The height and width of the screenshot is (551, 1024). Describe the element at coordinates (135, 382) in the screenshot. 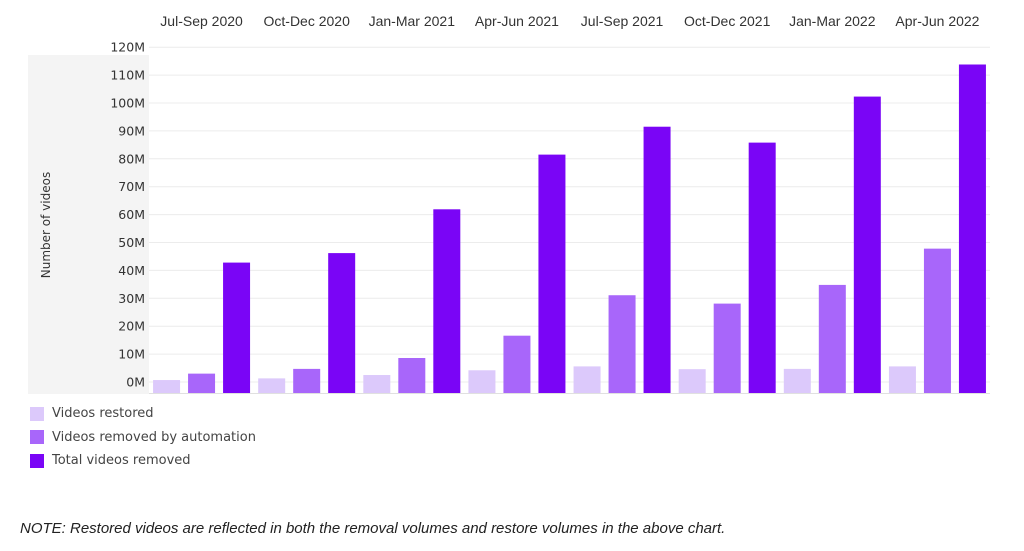

I see `y-tick-label: 0M` at that location.